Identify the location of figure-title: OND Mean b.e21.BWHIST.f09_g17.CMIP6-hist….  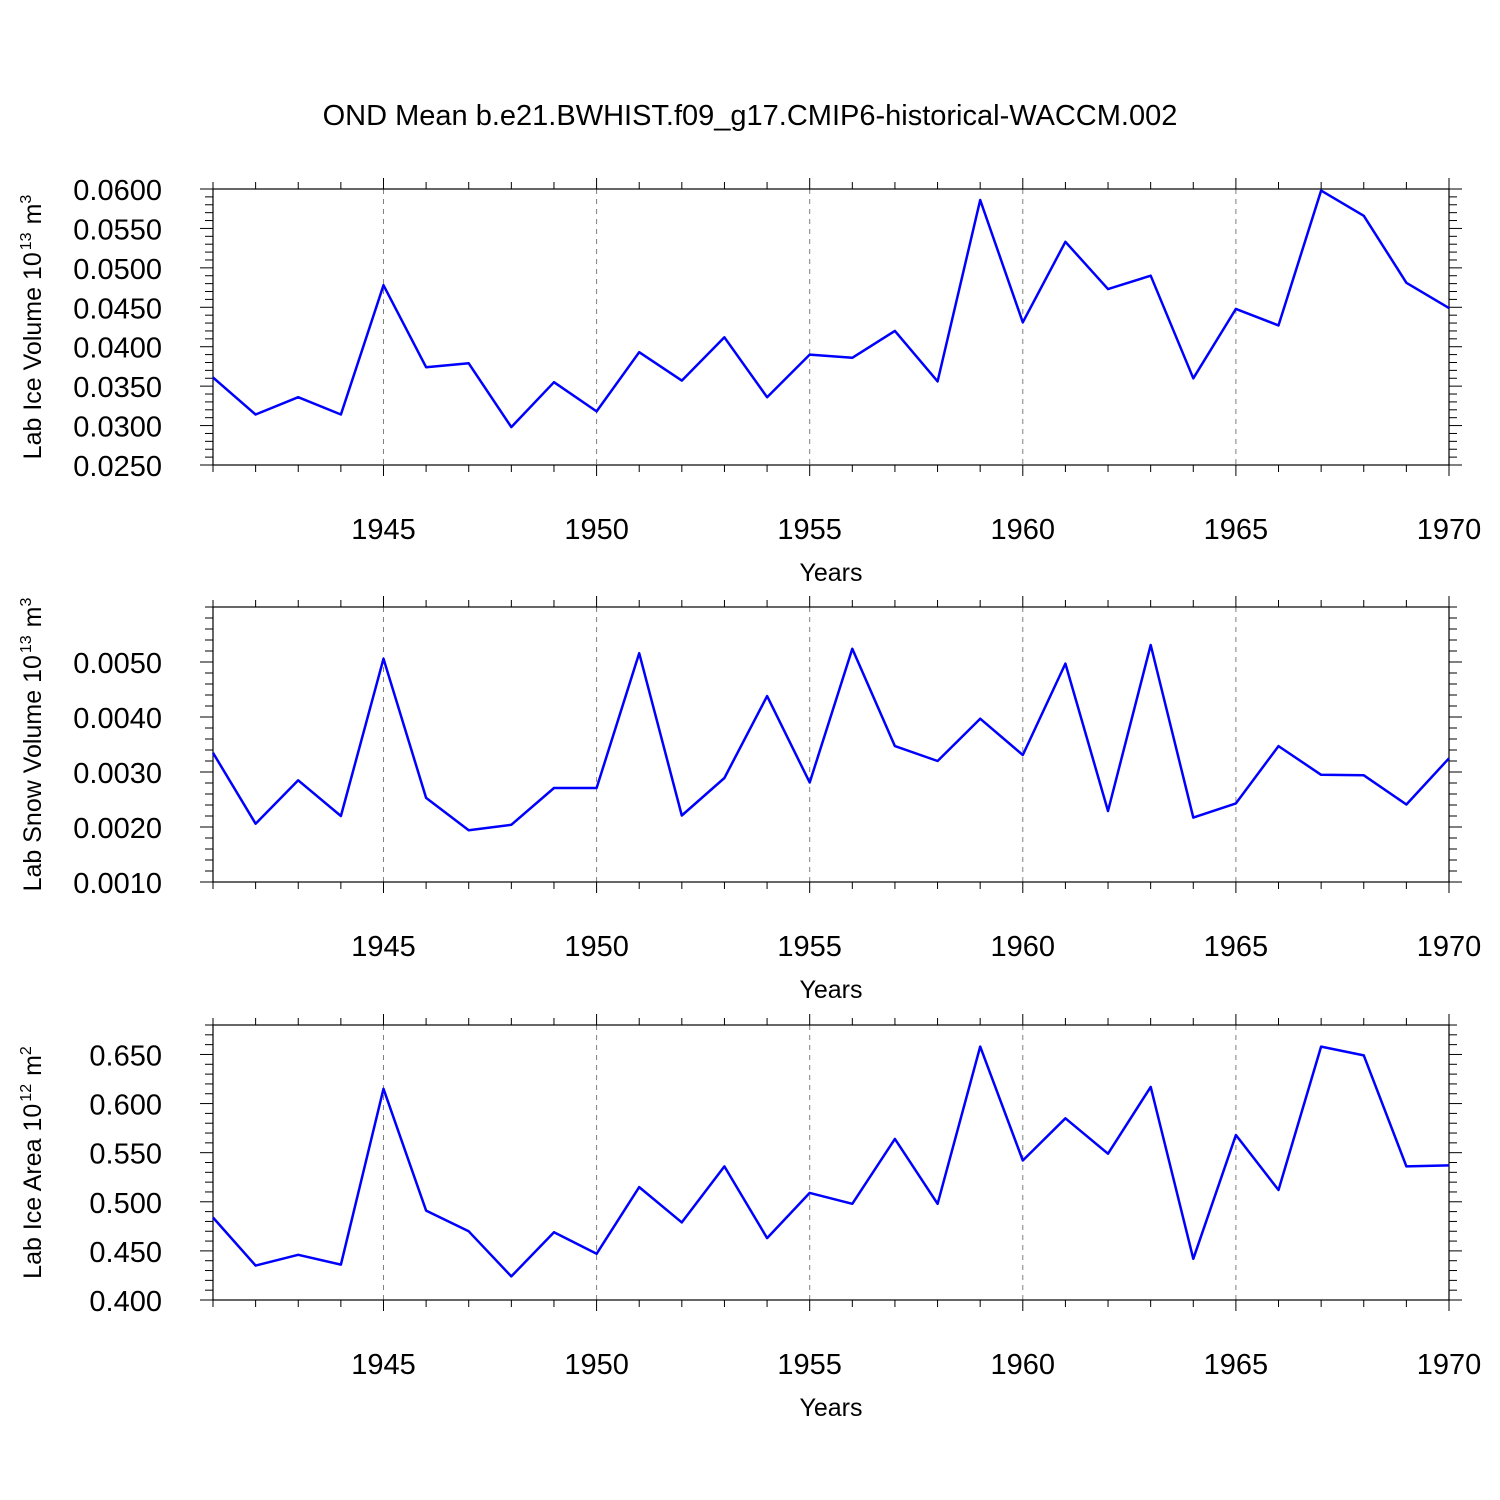
(750, 116).